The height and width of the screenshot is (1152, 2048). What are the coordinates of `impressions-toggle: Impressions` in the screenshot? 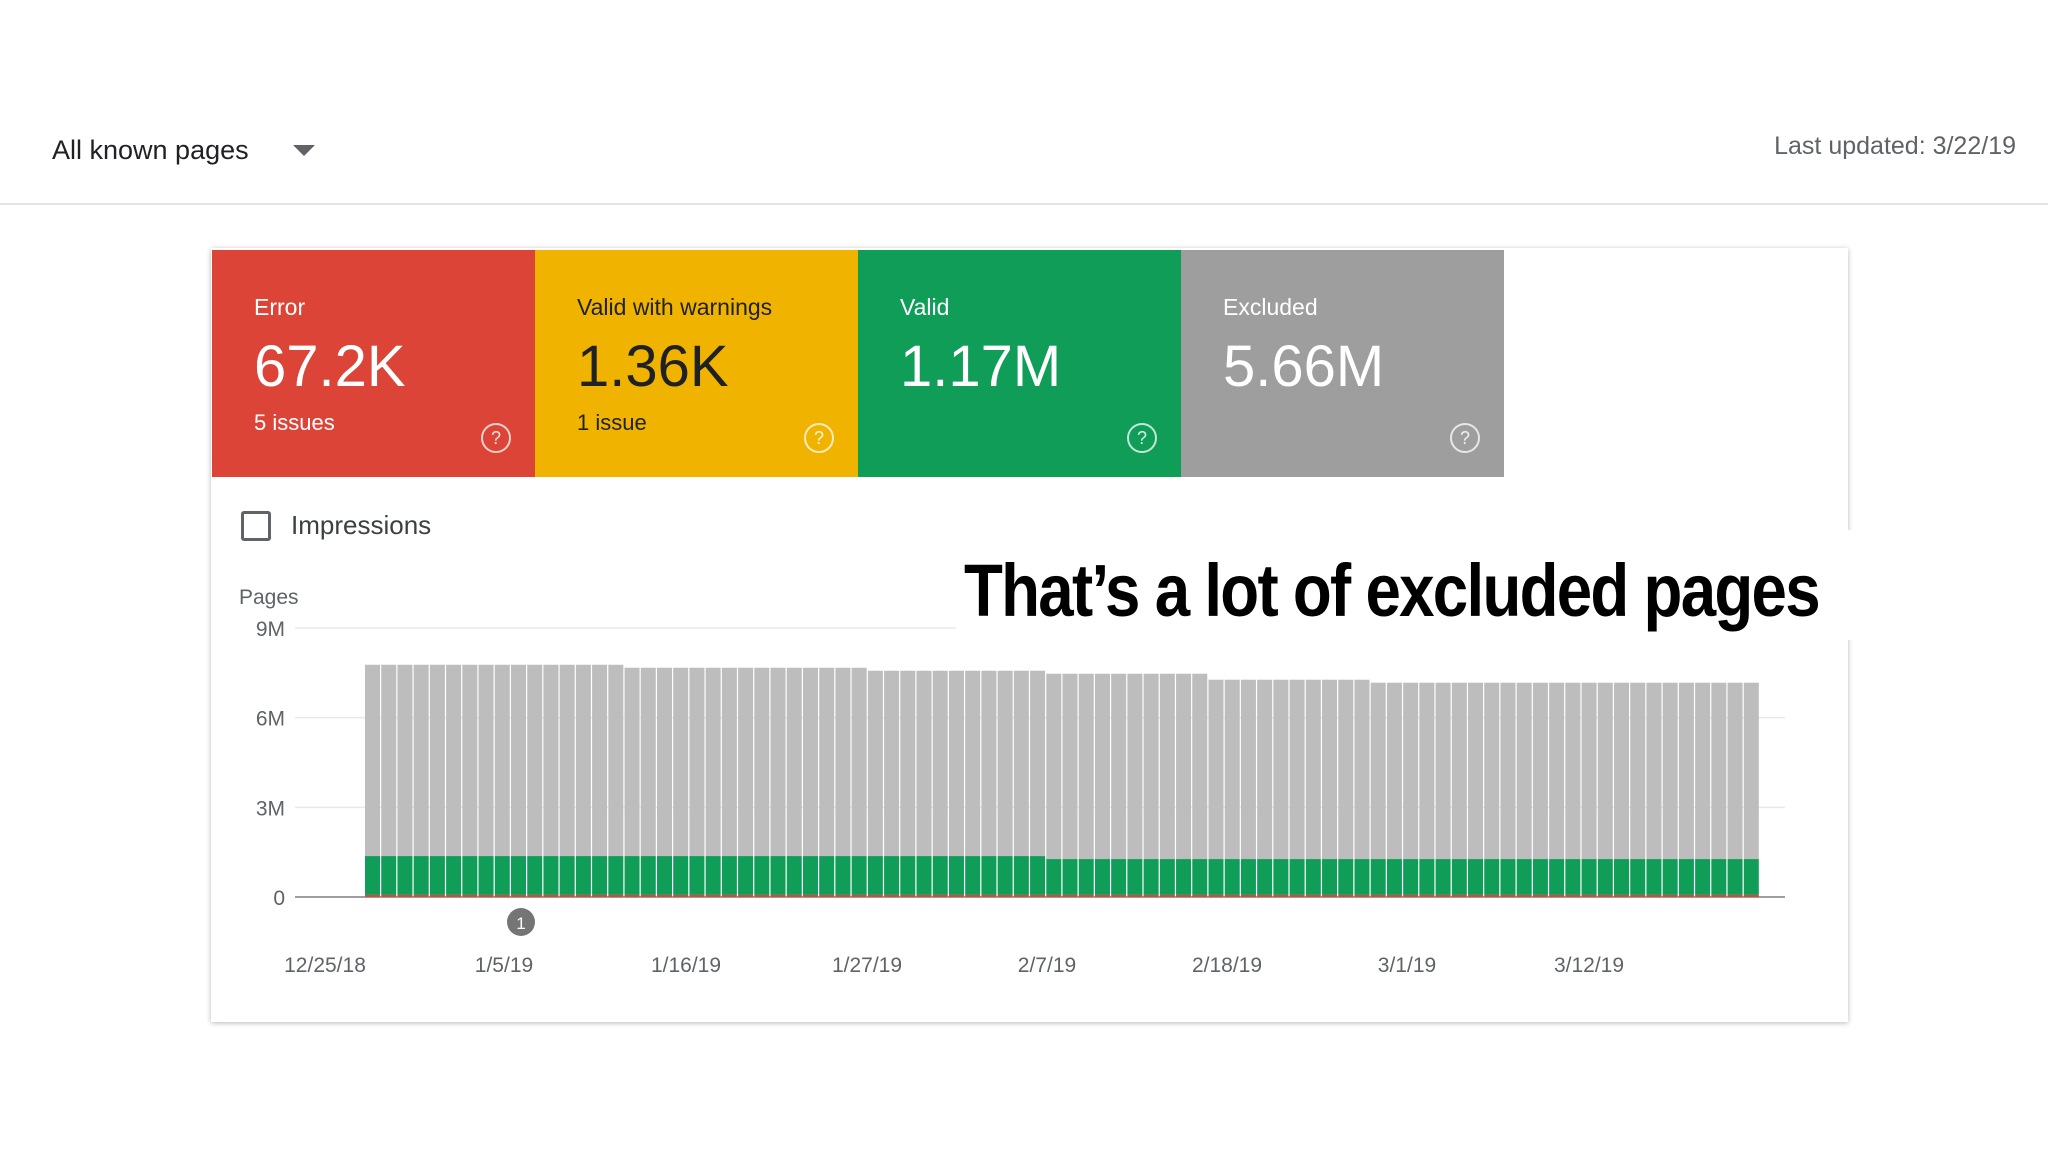 It's located at (336, 525).